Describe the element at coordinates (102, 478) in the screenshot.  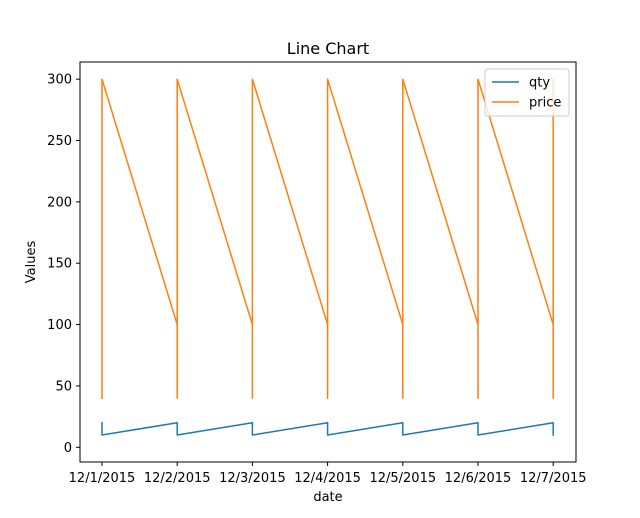
I see `x-tick-label: 12/1/2015` at that location.